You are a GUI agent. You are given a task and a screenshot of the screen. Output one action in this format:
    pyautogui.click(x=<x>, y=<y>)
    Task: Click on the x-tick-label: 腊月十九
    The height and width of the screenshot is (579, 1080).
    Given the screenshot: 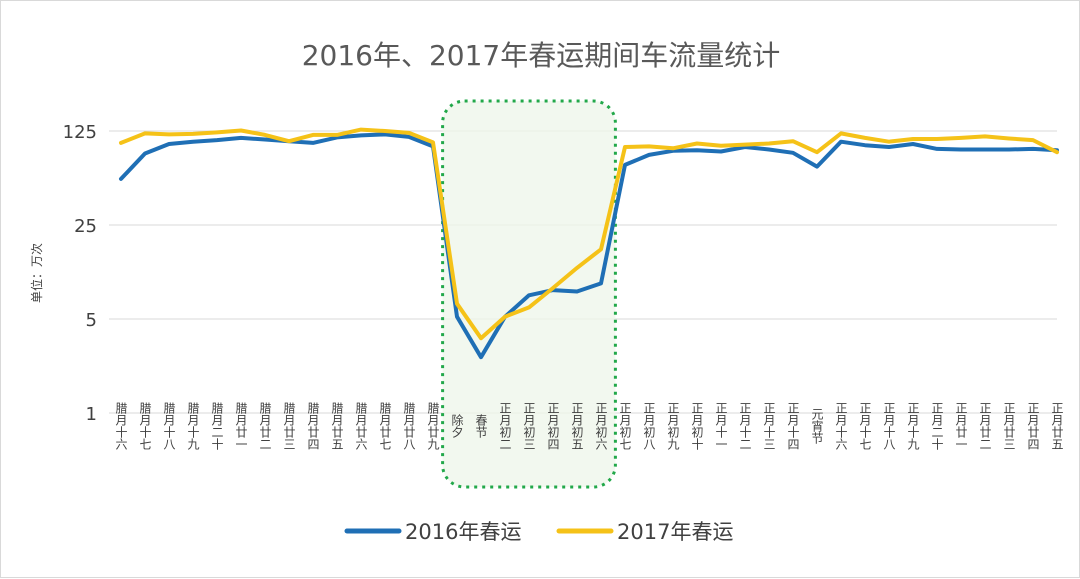 What is the action you would take?
    pyautogui.click(x=193, y=426)
    